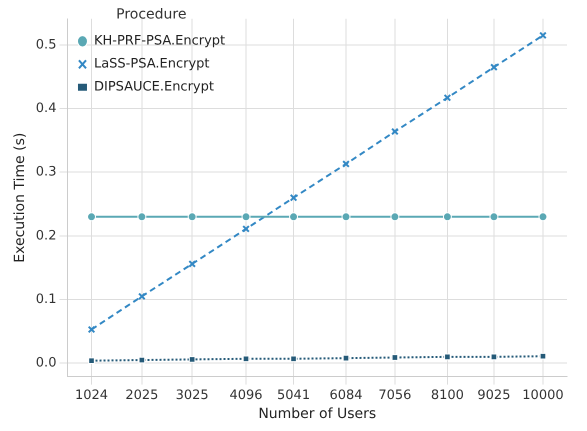 This screenshot has height=431, width=587. Describe the element at coordinates (493, 395) in the screenshot. I see `x-tick-label: 9025` at that location.